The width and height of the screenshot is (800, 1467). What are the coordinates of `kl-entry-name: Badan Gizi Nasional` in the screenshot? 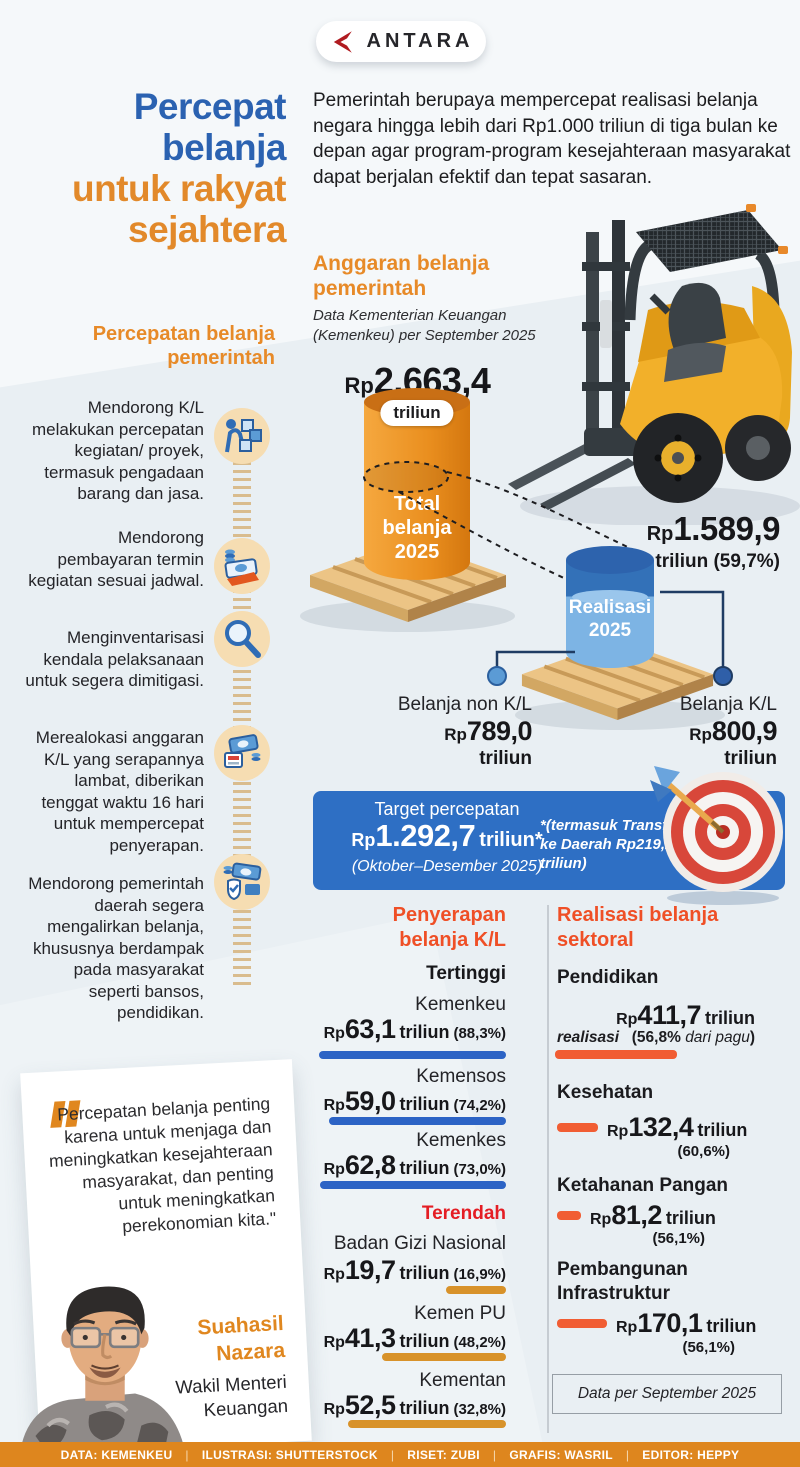 It's located at (419, 1243).